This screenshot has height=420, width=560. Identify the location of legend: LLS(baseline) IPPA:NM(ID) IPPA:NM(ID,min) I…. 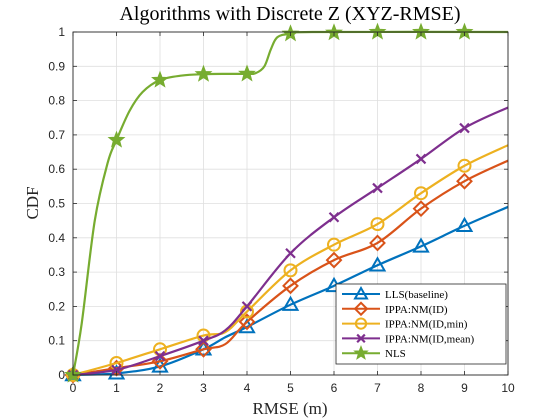
(421, 324).